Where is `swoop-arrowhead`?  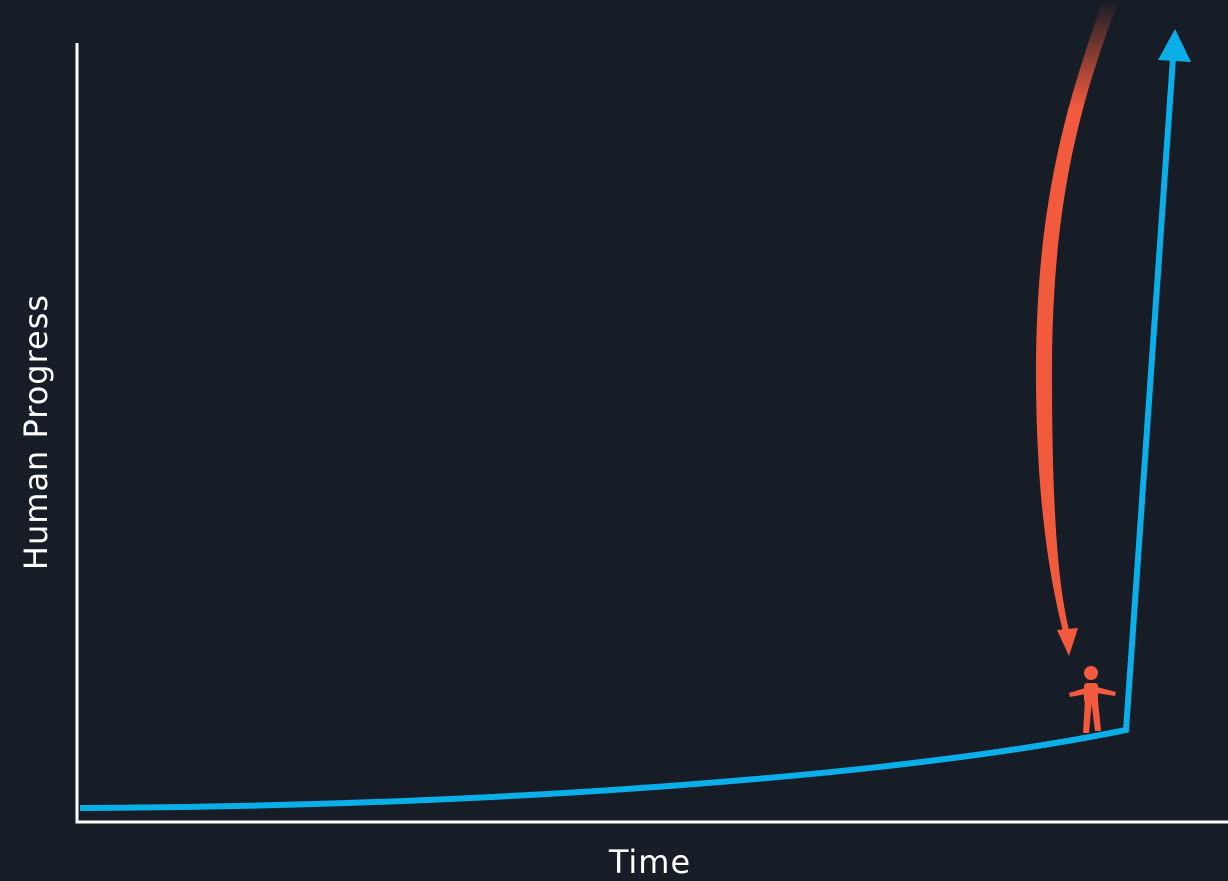 swoop-arrowhead is located at coordinates (1067, 642).